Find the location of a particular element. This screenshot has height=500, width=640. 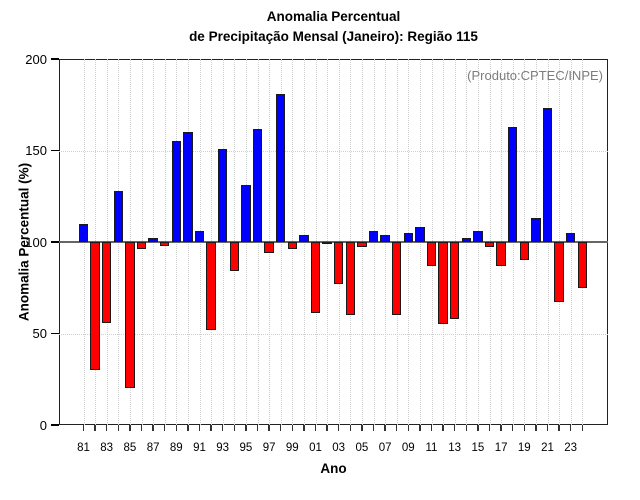

x-tick-label: 81 is located at coordinates (83, 448).